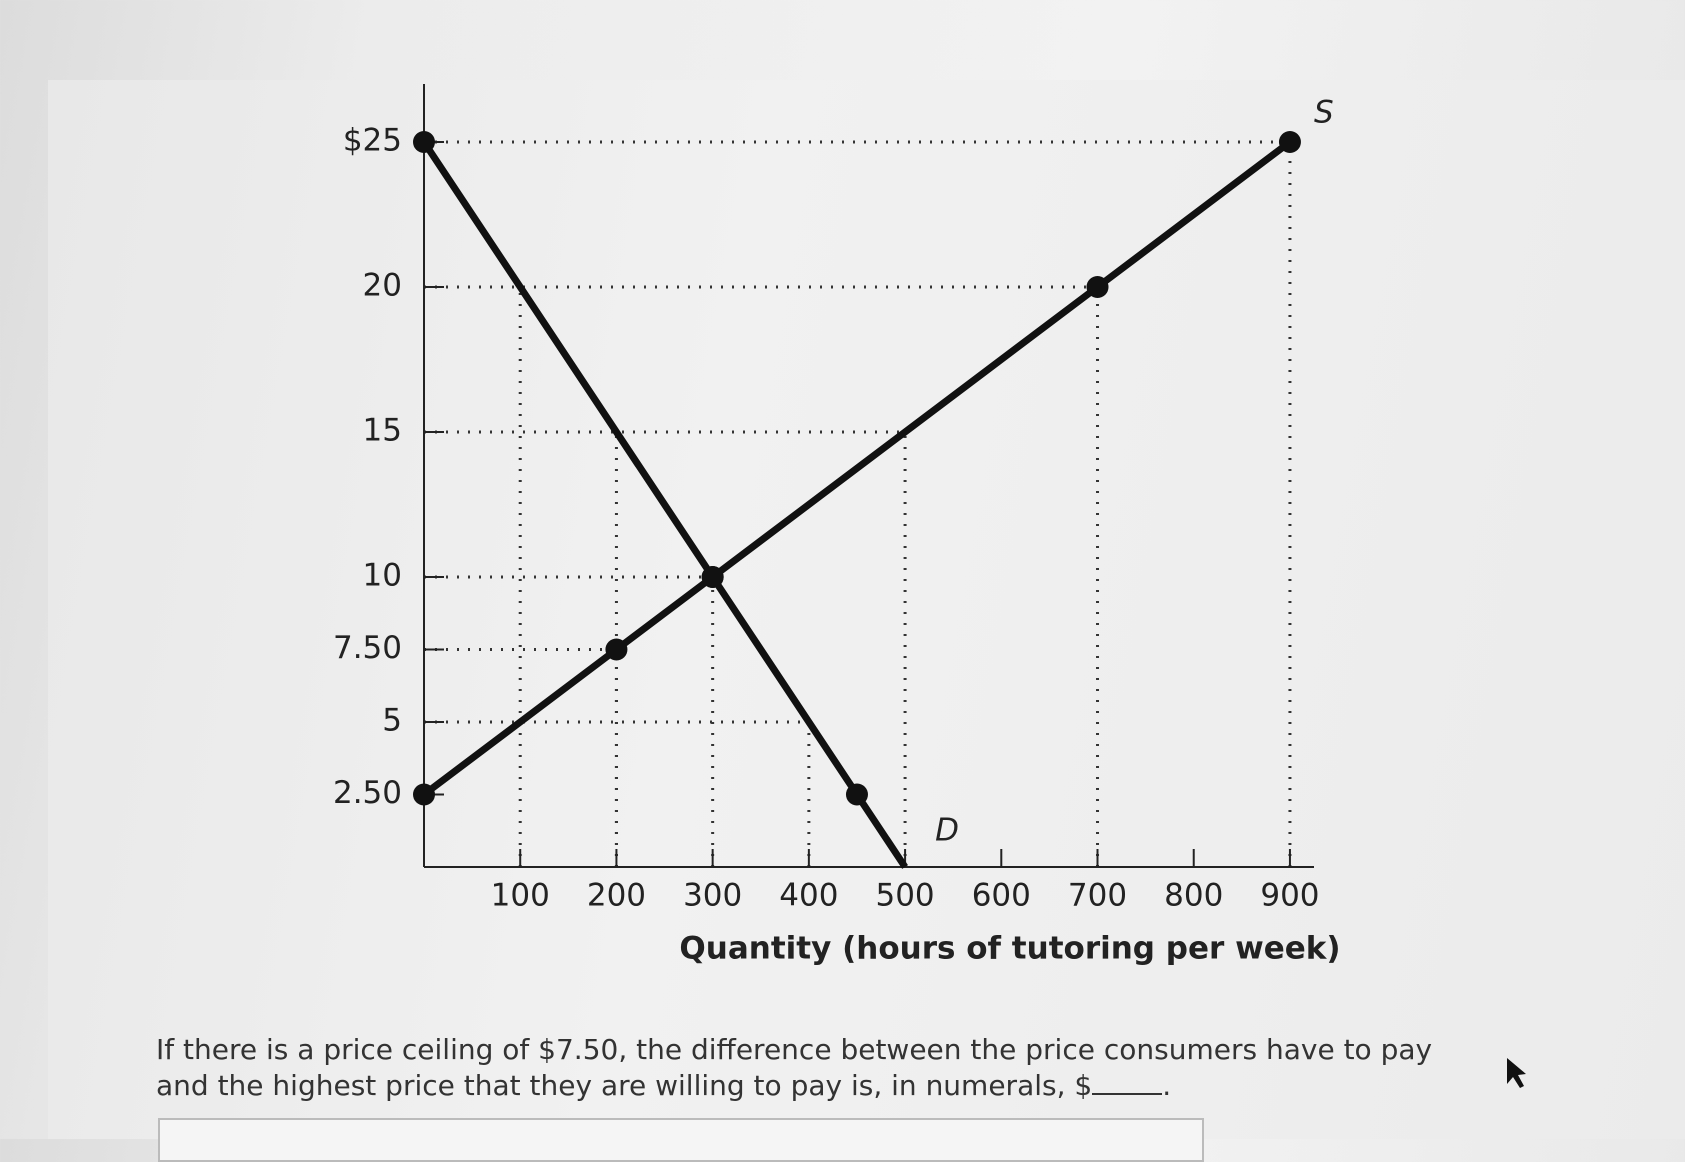  What do you see at coordinates (947, 831) in the screenshot?
I see `series-label: D` at bounding box center [947, 831].